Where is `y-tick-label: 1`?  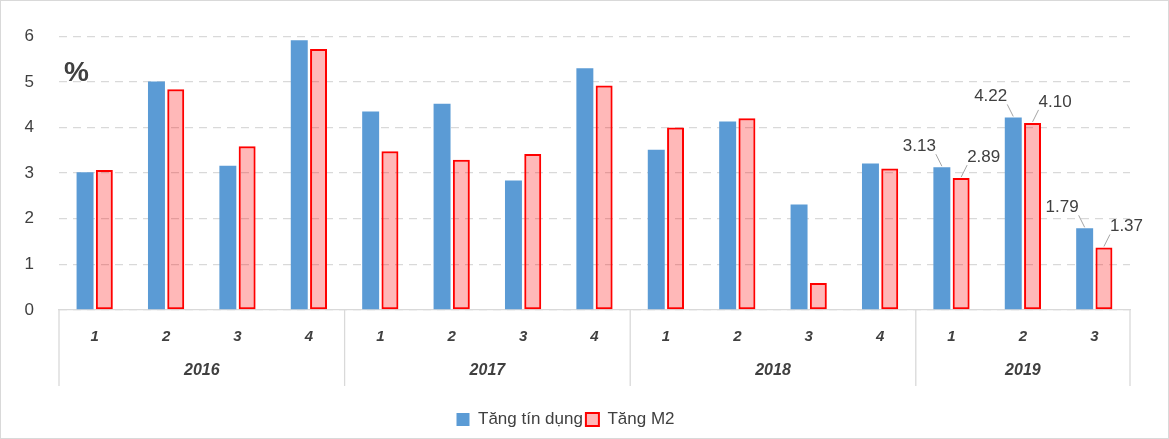
y-tick-label: 1 is located at coordinates (29, 264).